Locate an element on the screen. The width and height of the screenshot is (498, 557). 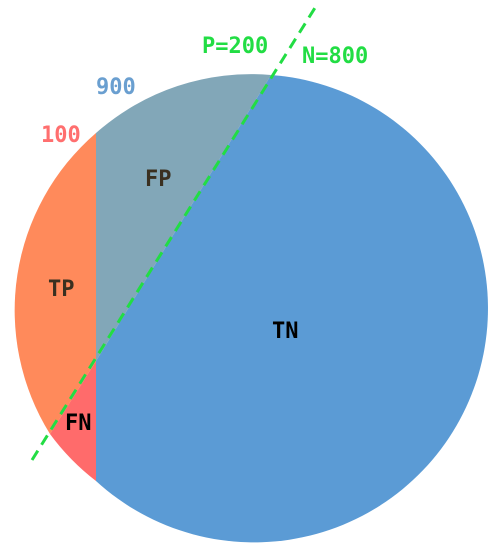
tp-label: TP is located at coordinates (61, 289).